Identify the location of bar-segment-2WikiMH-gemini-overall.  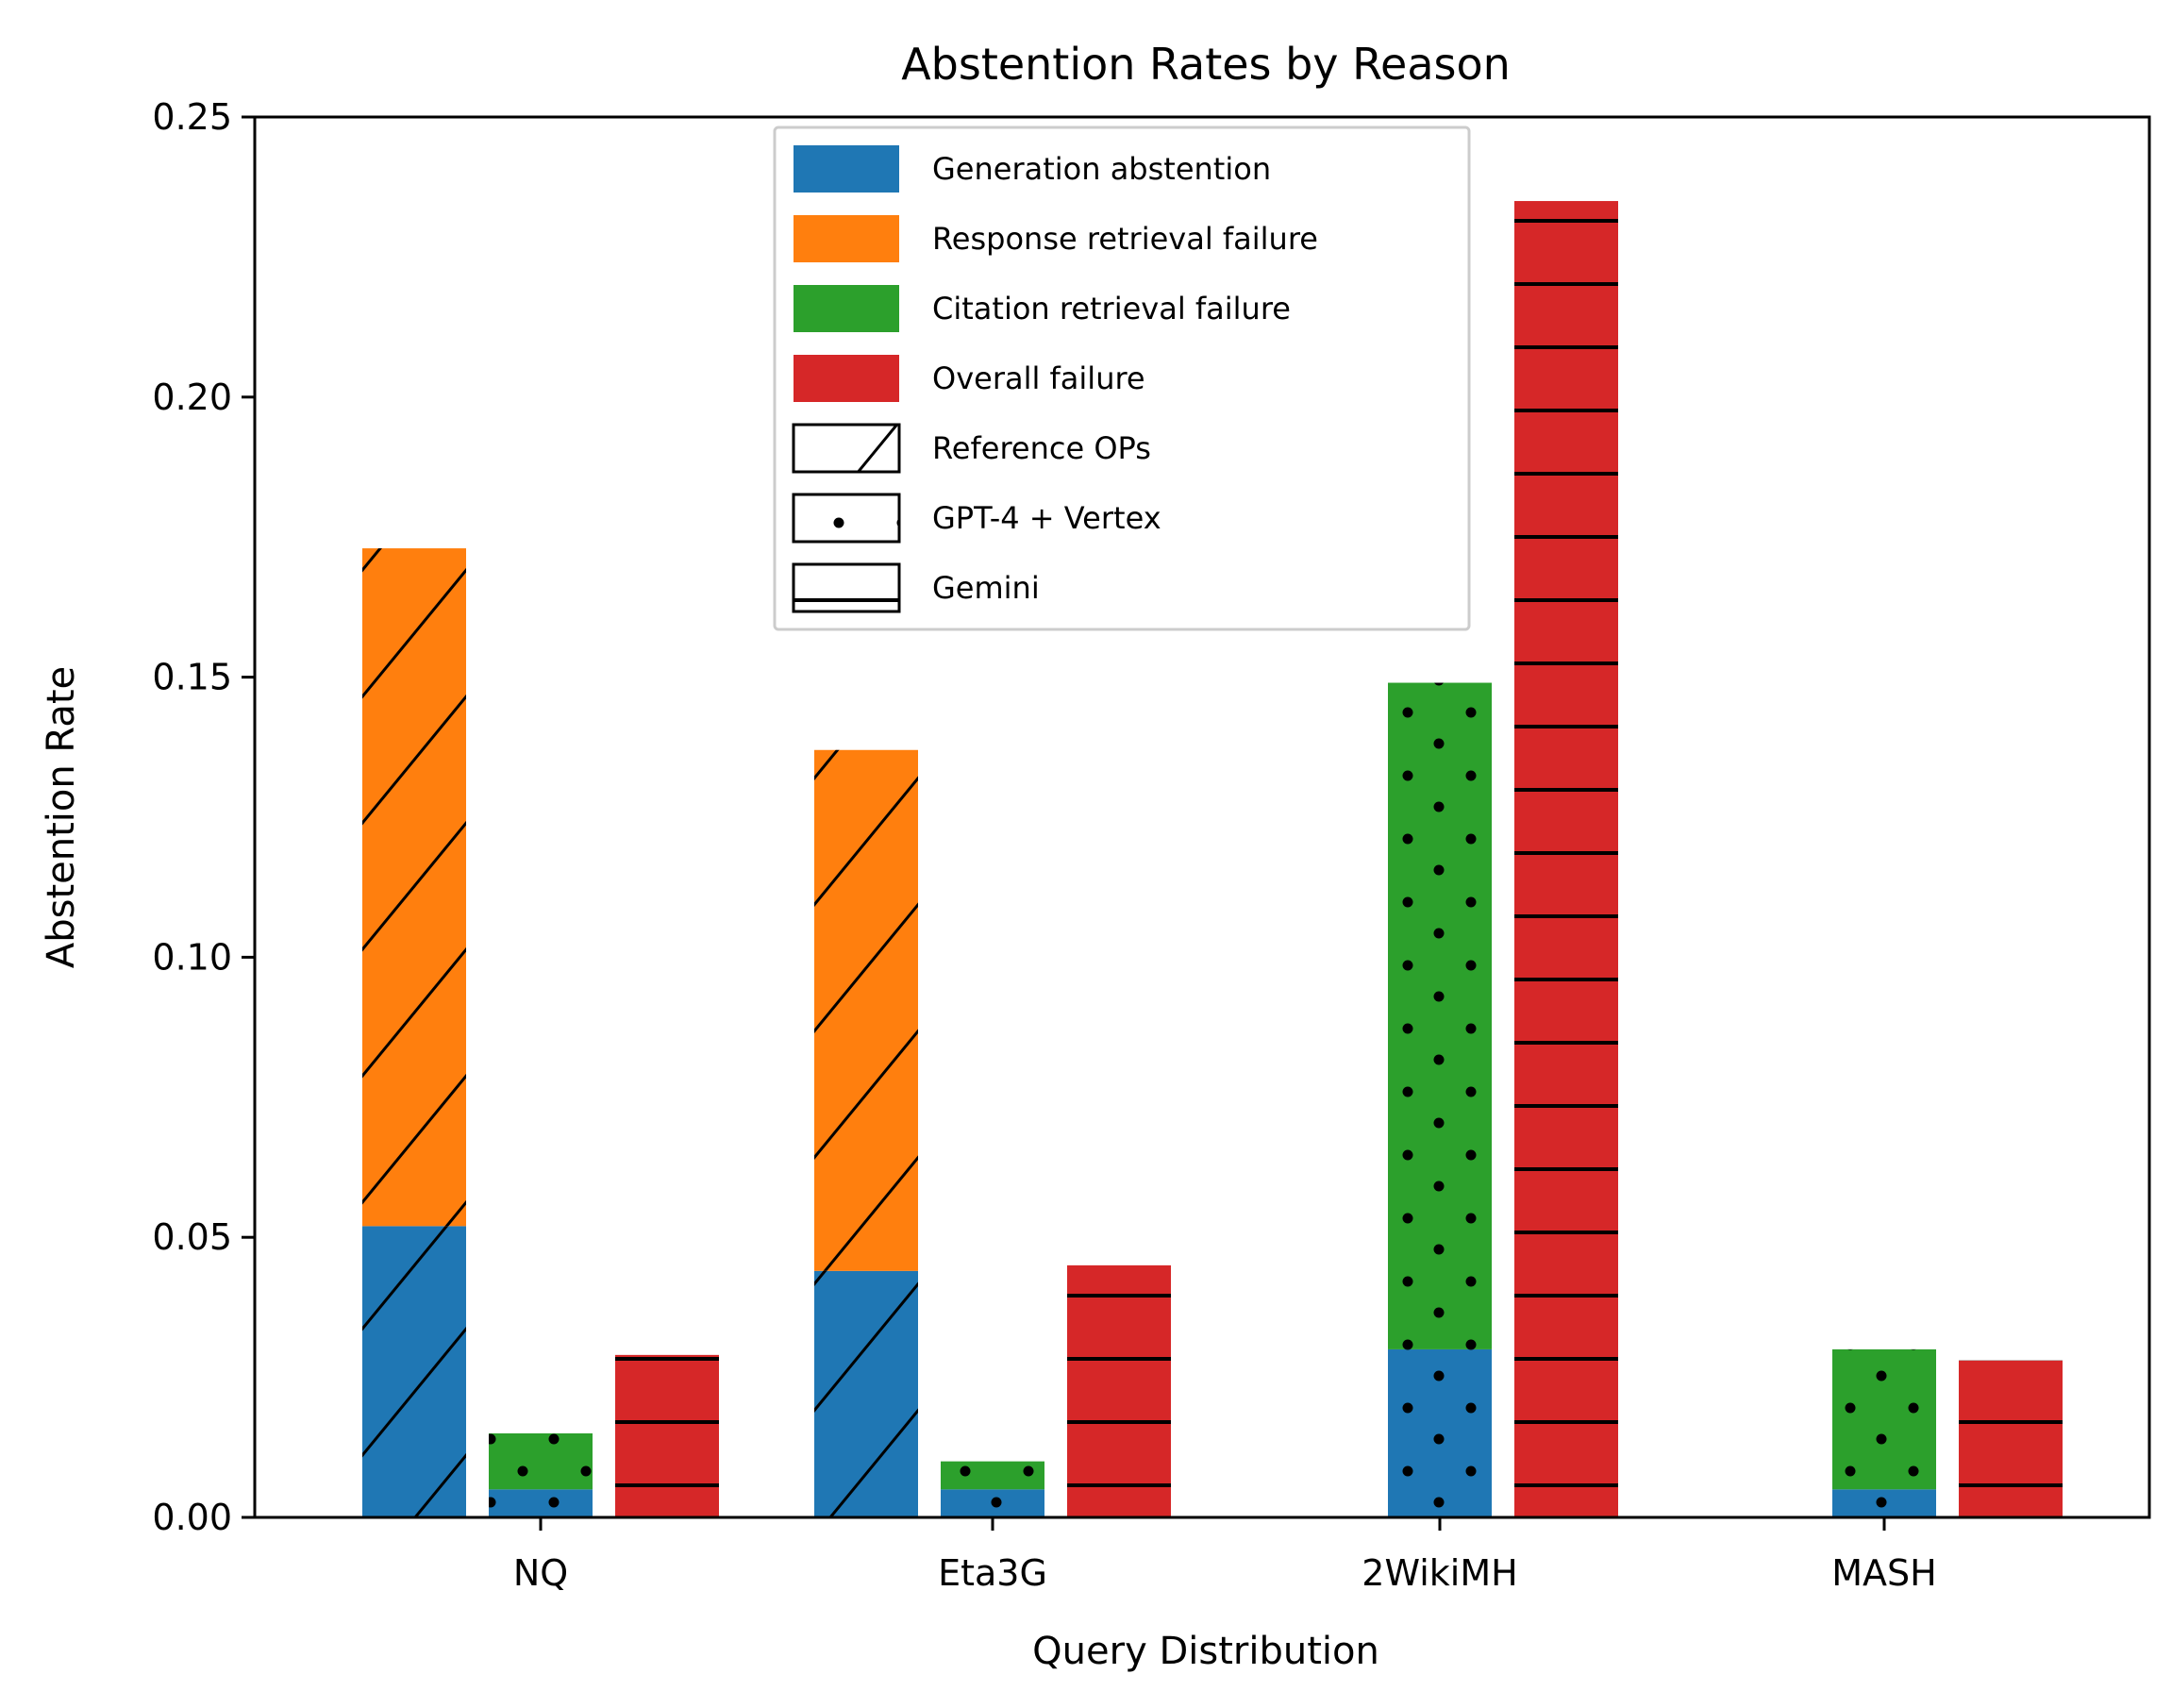
(1566, 859).